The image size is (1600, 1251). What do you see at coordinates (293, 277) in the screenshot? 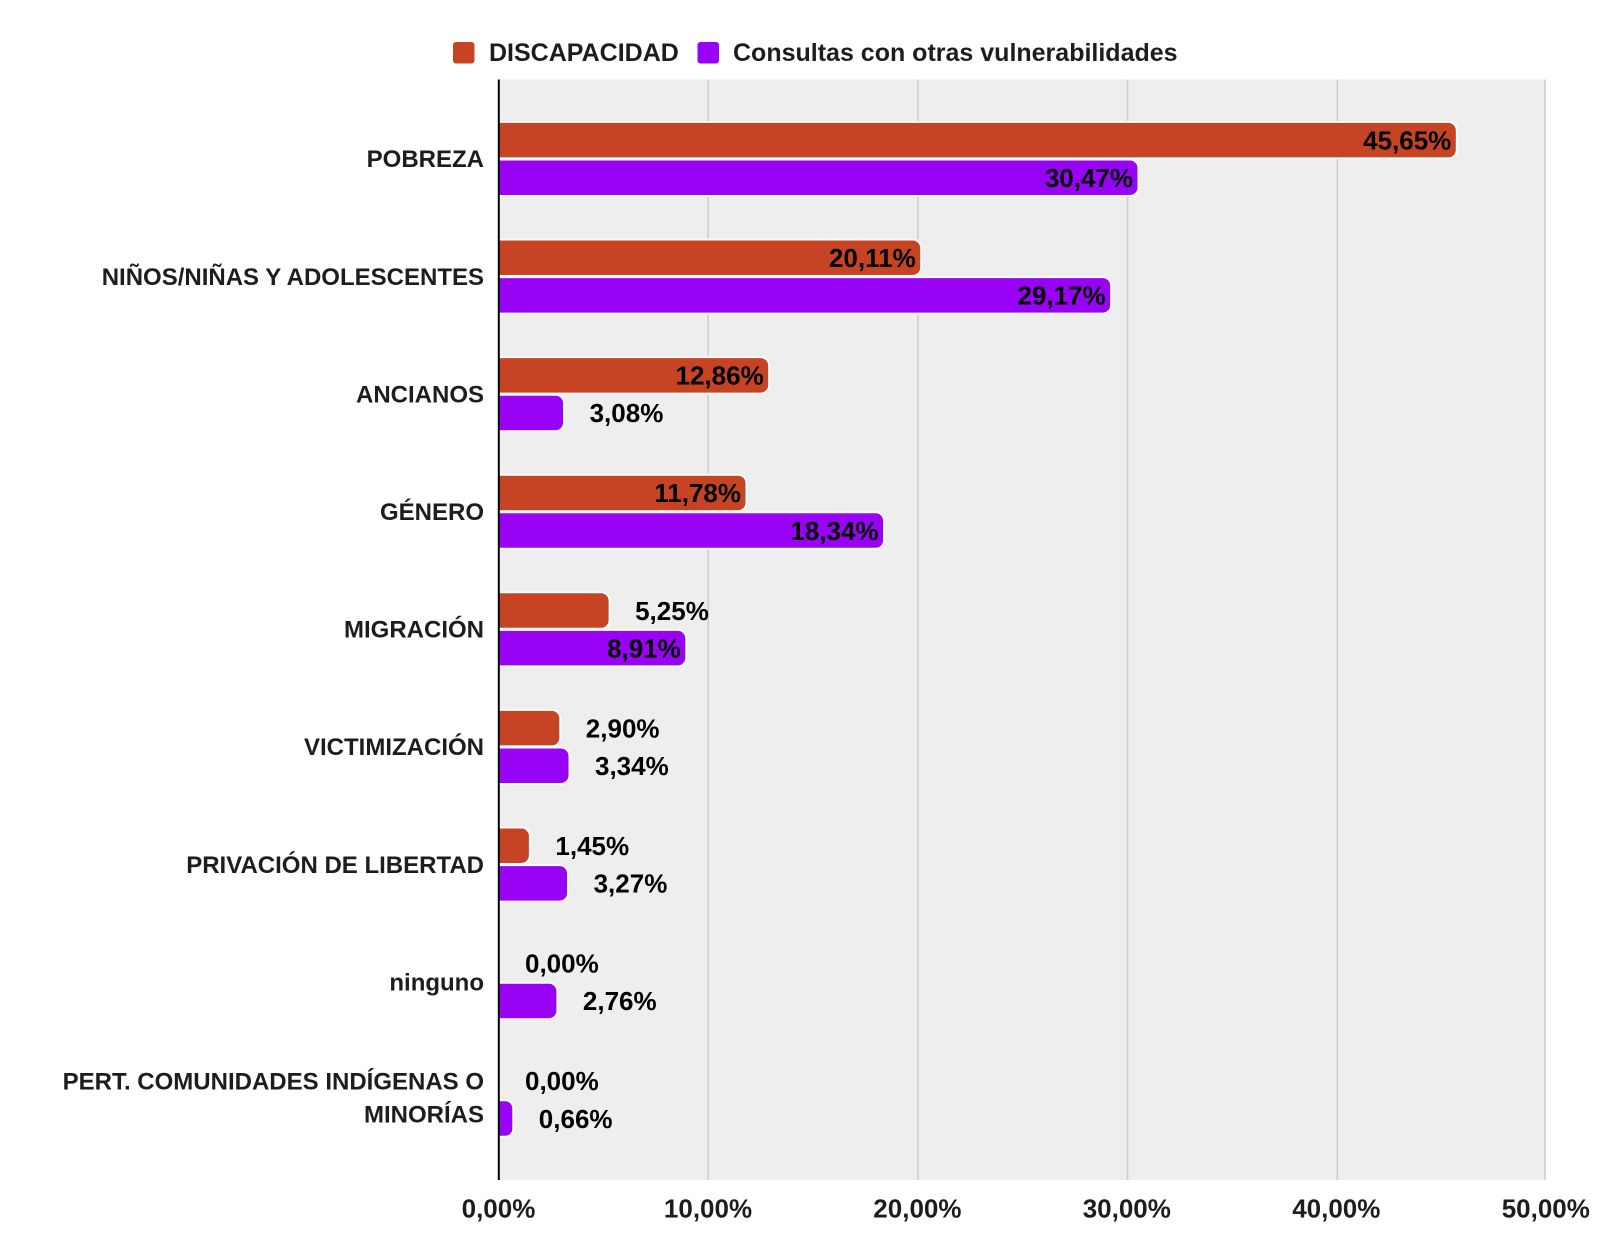
I see `svg-text: NIÑOS/NIÑAS Y ADOLESCENTES` at bounding box center [293, 277].